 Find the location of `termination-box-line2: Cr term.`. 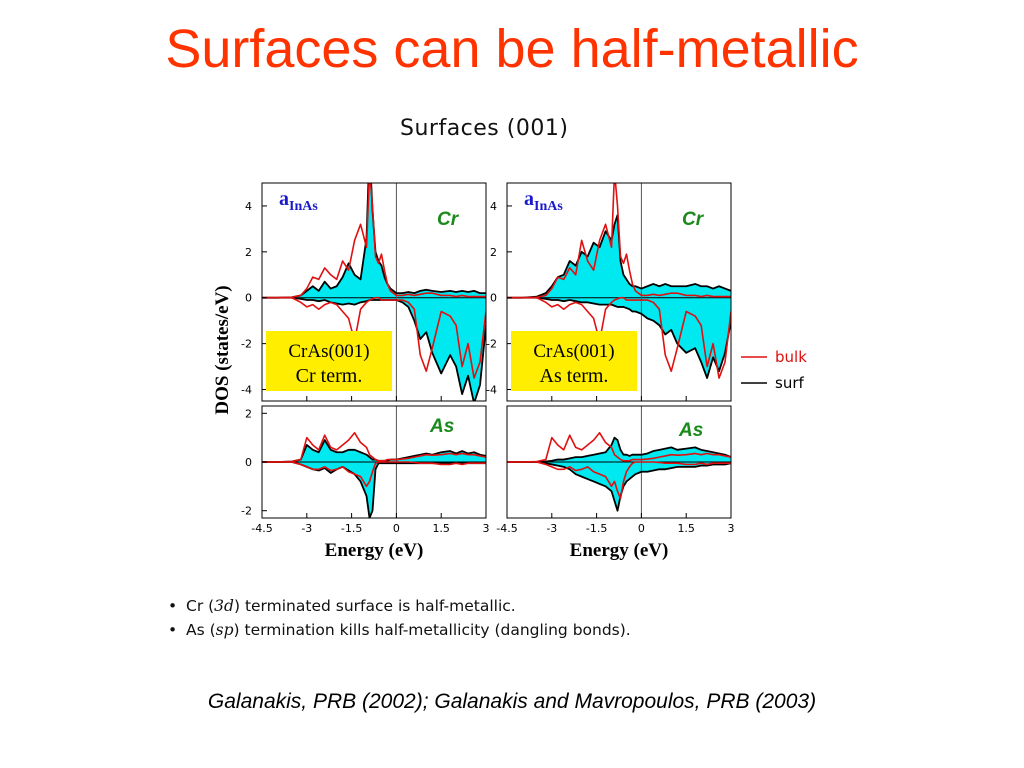

termination-box-line2: Cr term. is located at coordinates (329, 376).